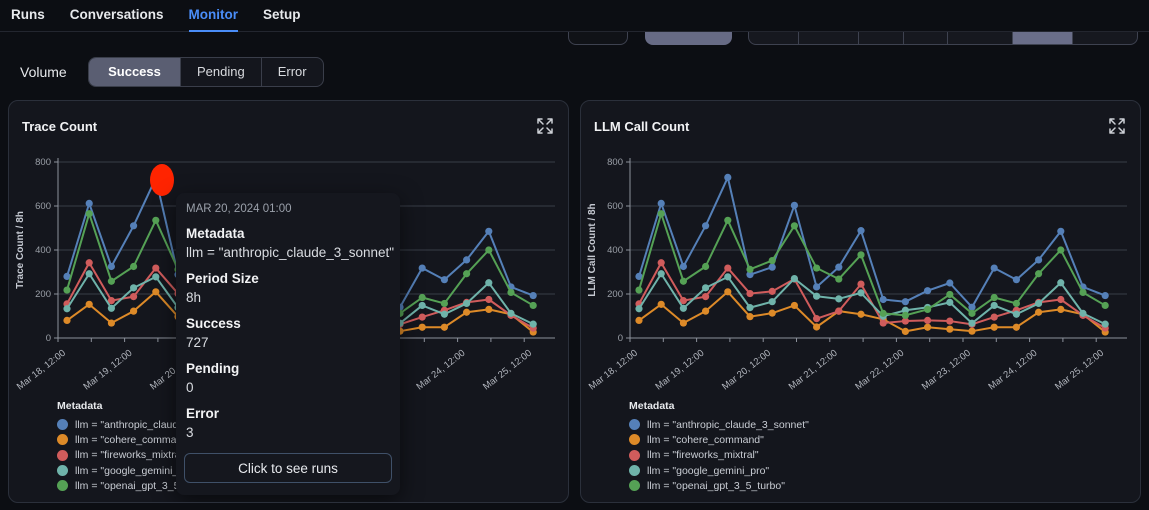  I want to click on tooltip-row-label: Metadata, so click(215, 233).